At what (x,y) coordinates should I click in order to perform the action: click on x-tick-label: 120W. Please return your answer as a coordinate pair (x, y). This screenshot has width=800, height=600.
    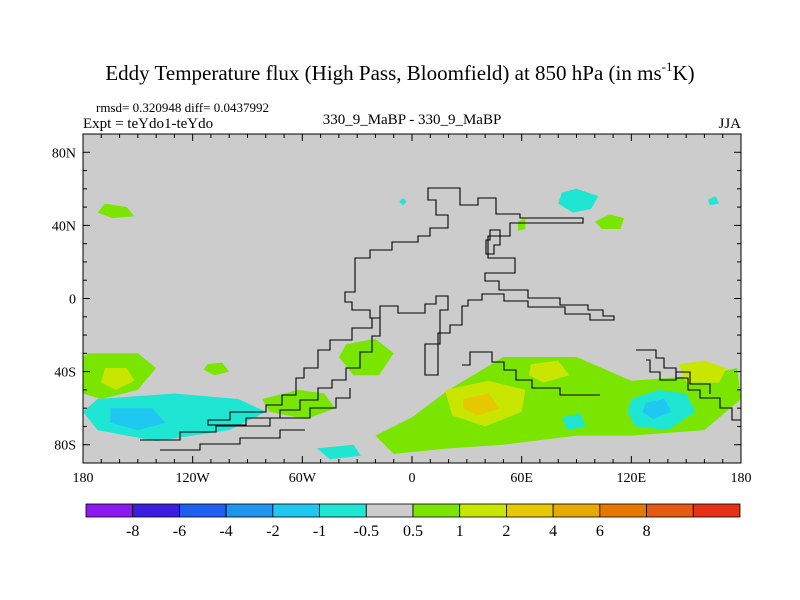
    Looking at the image, I should click on (193, 478).